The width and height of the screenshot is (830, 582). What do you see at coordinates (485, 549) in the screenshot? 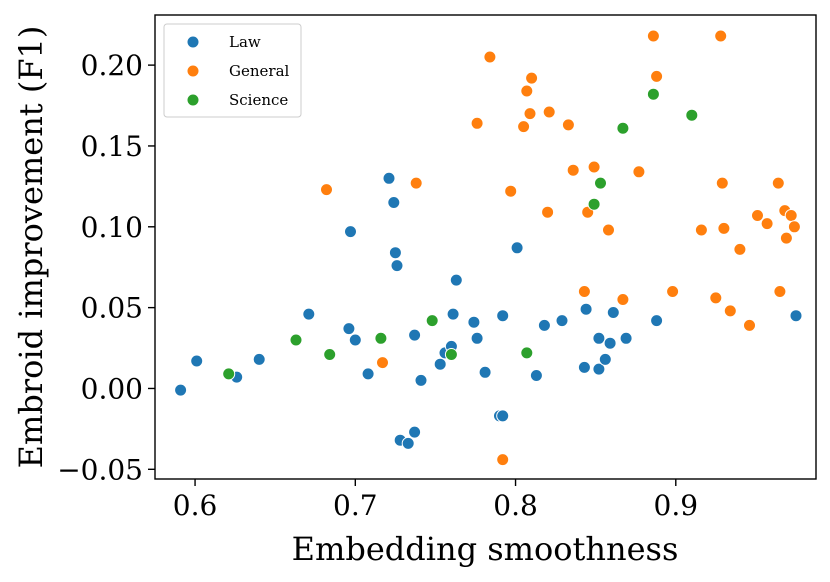
I see `x-axis-label: Embedding smoothness` at bounding box center [485, 549].